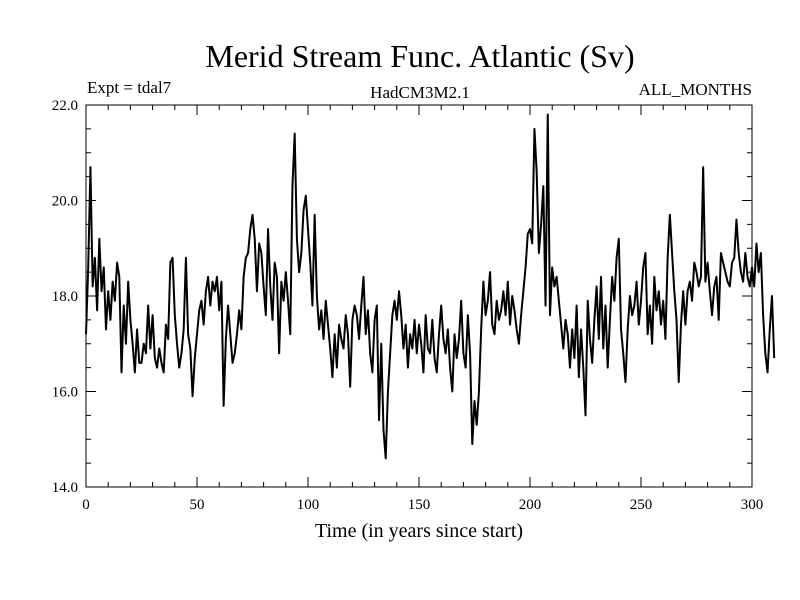 Image resolution: width=800 pixels, height=600 pixels. Describe the element at coordinates (86, 505) in the screenshot. I see `x-tick-label: 0` at that location.